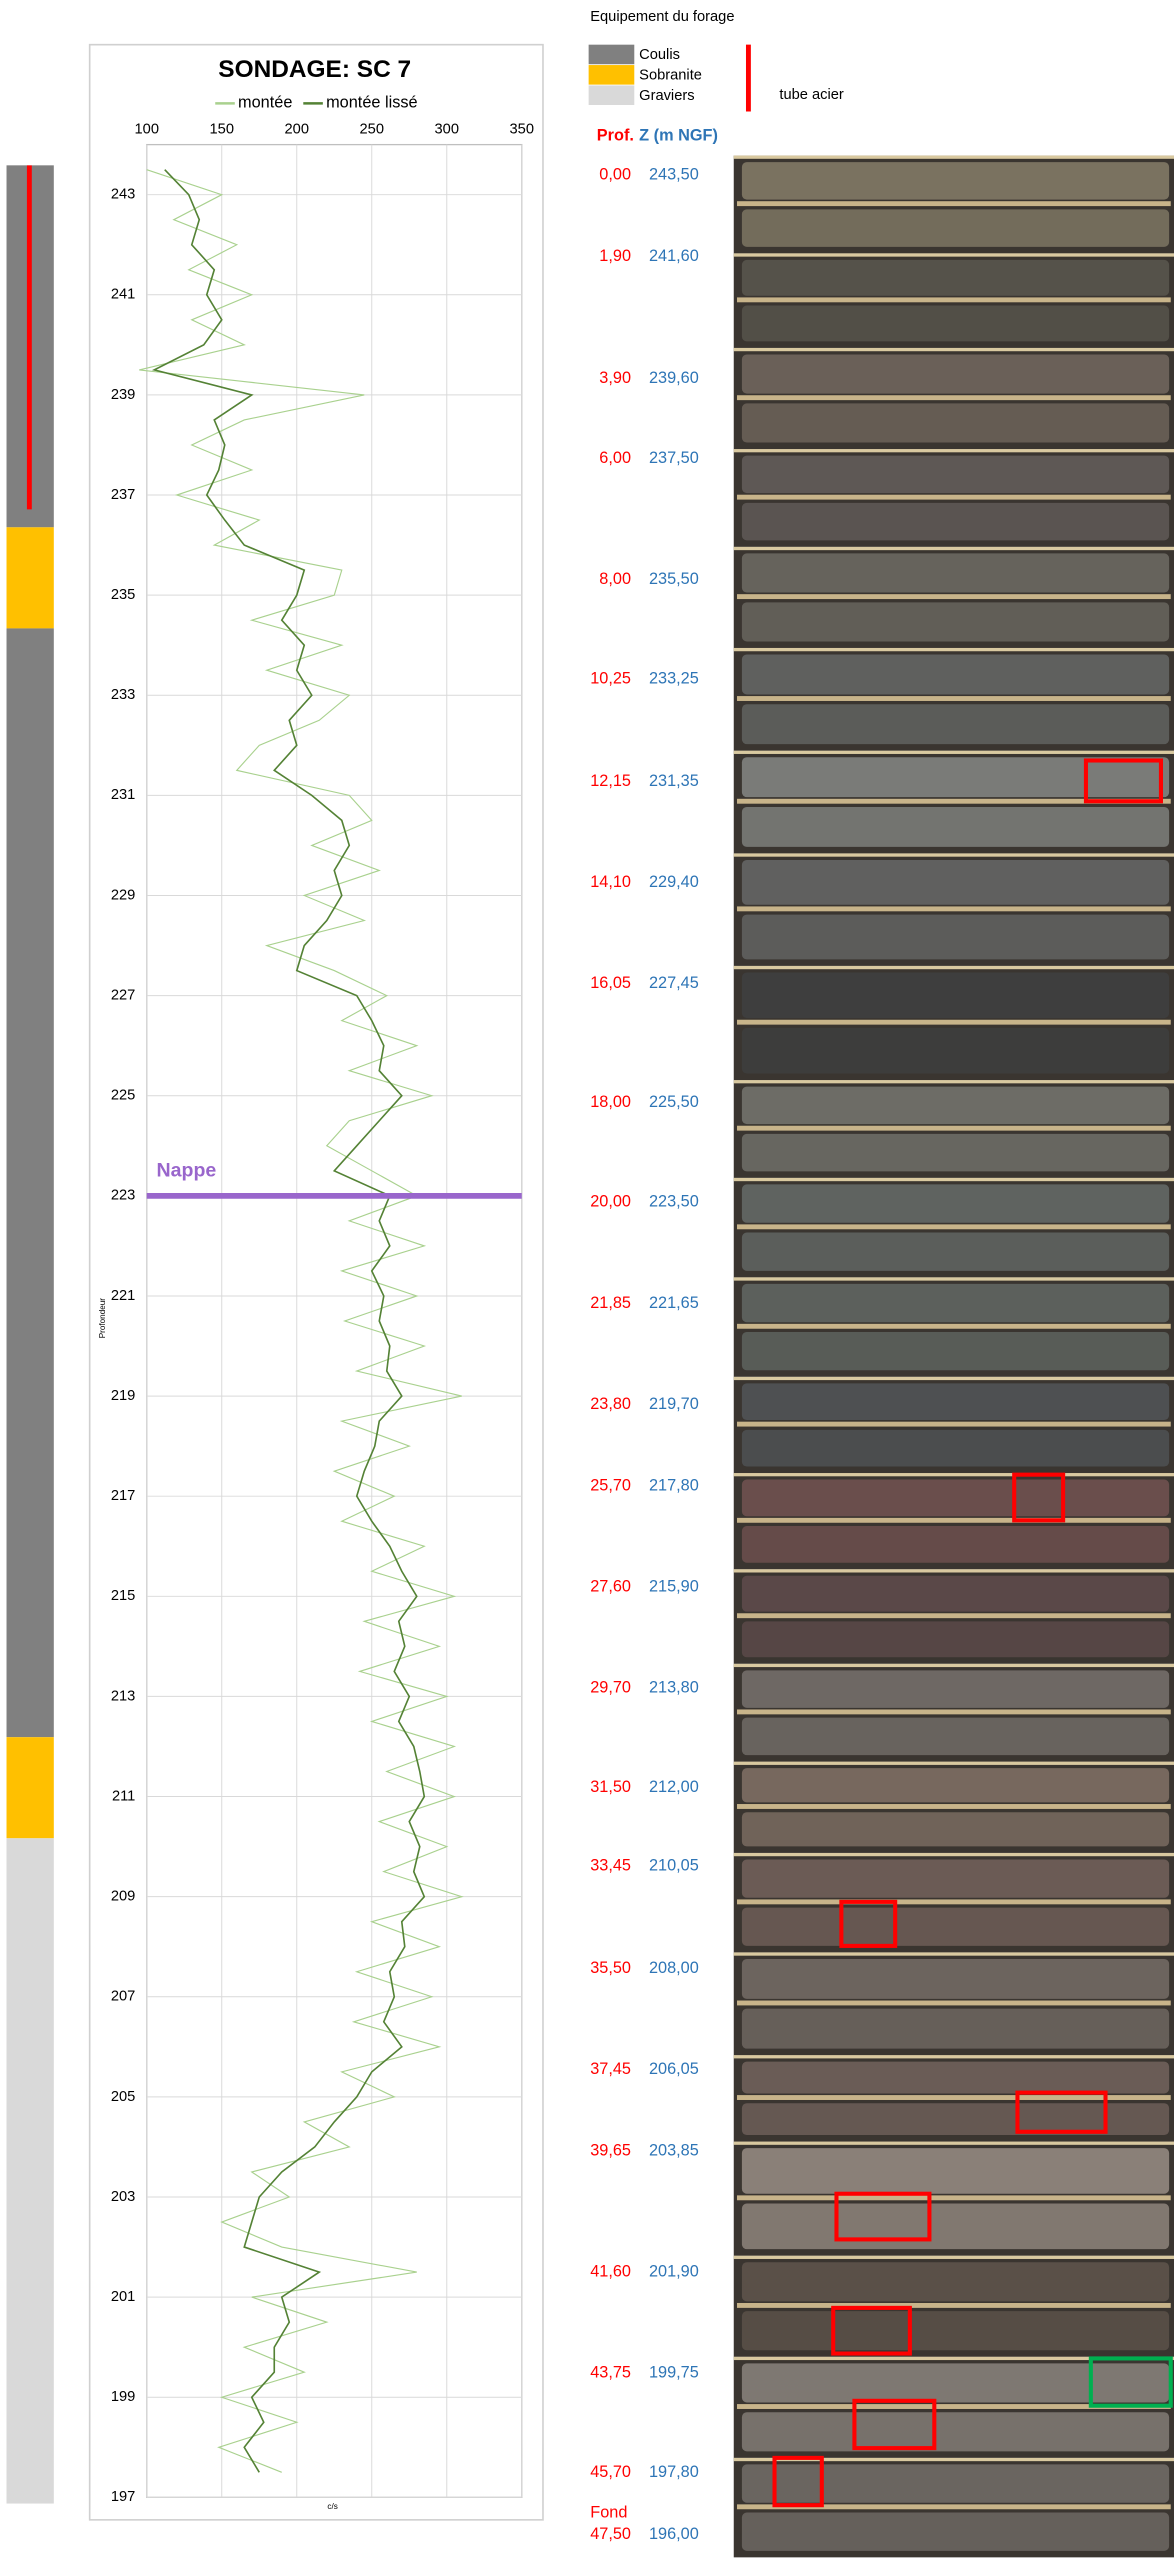 The width and height of the screenshot is (1174, 2558). I want to click on elevation: 239,60, so click(674, 378).